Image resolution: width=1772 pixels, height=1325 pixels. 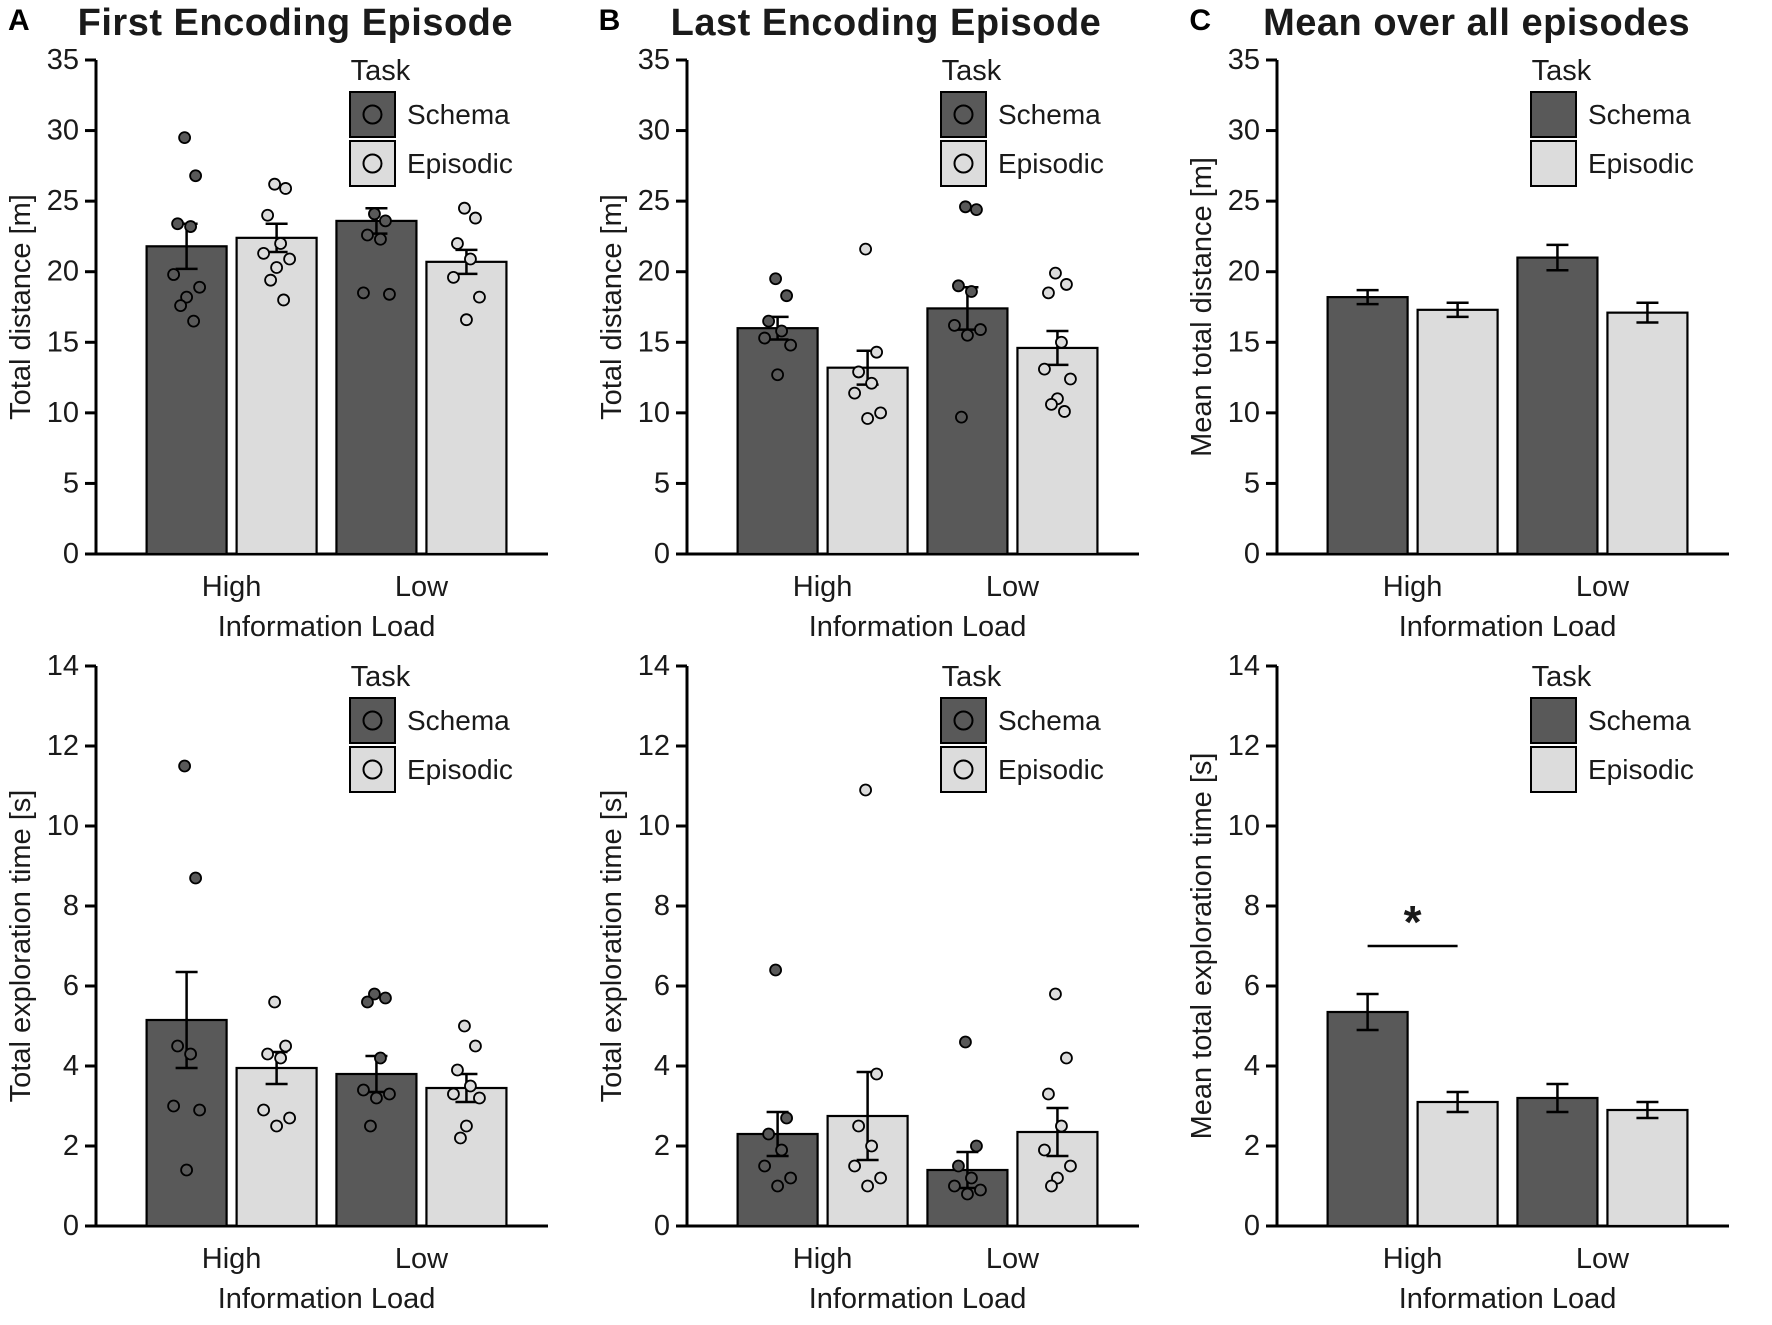 What do you see at coordinates (1244, 131) in the screenshot?
I see `y-tick-label: 30` at bounding box center [1244, 131].